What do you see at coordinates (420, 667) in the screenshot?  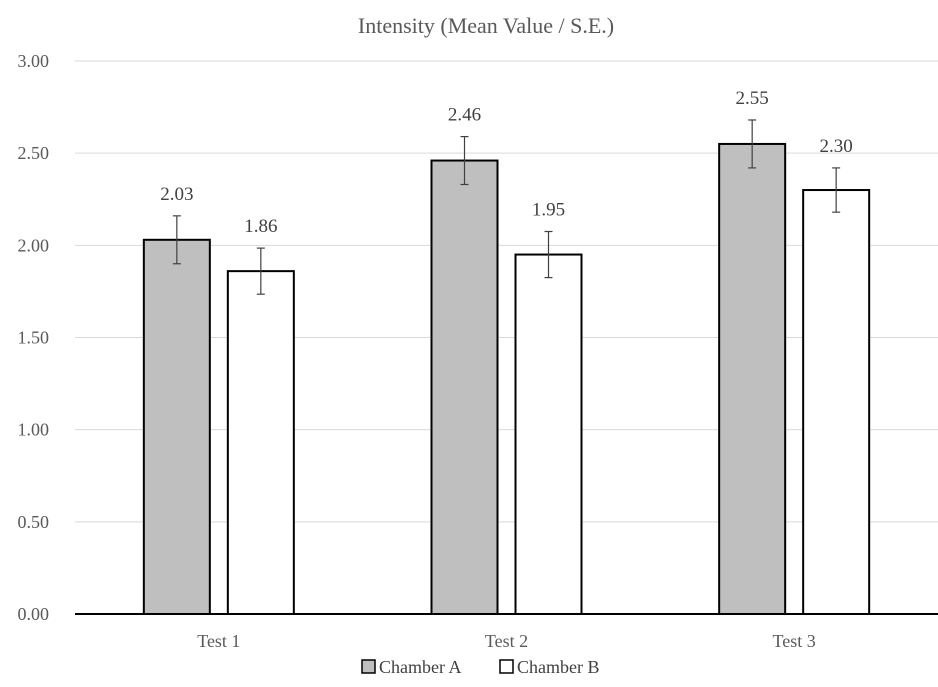 I see `legend-label: Chamber A` at bounding box center [420, 667].